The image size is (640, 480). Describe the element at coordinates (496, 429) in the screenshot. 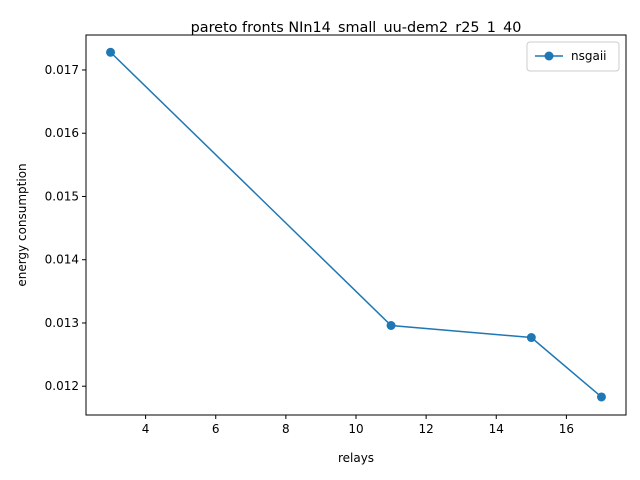

I see `x-tick-label: 14` at that location.